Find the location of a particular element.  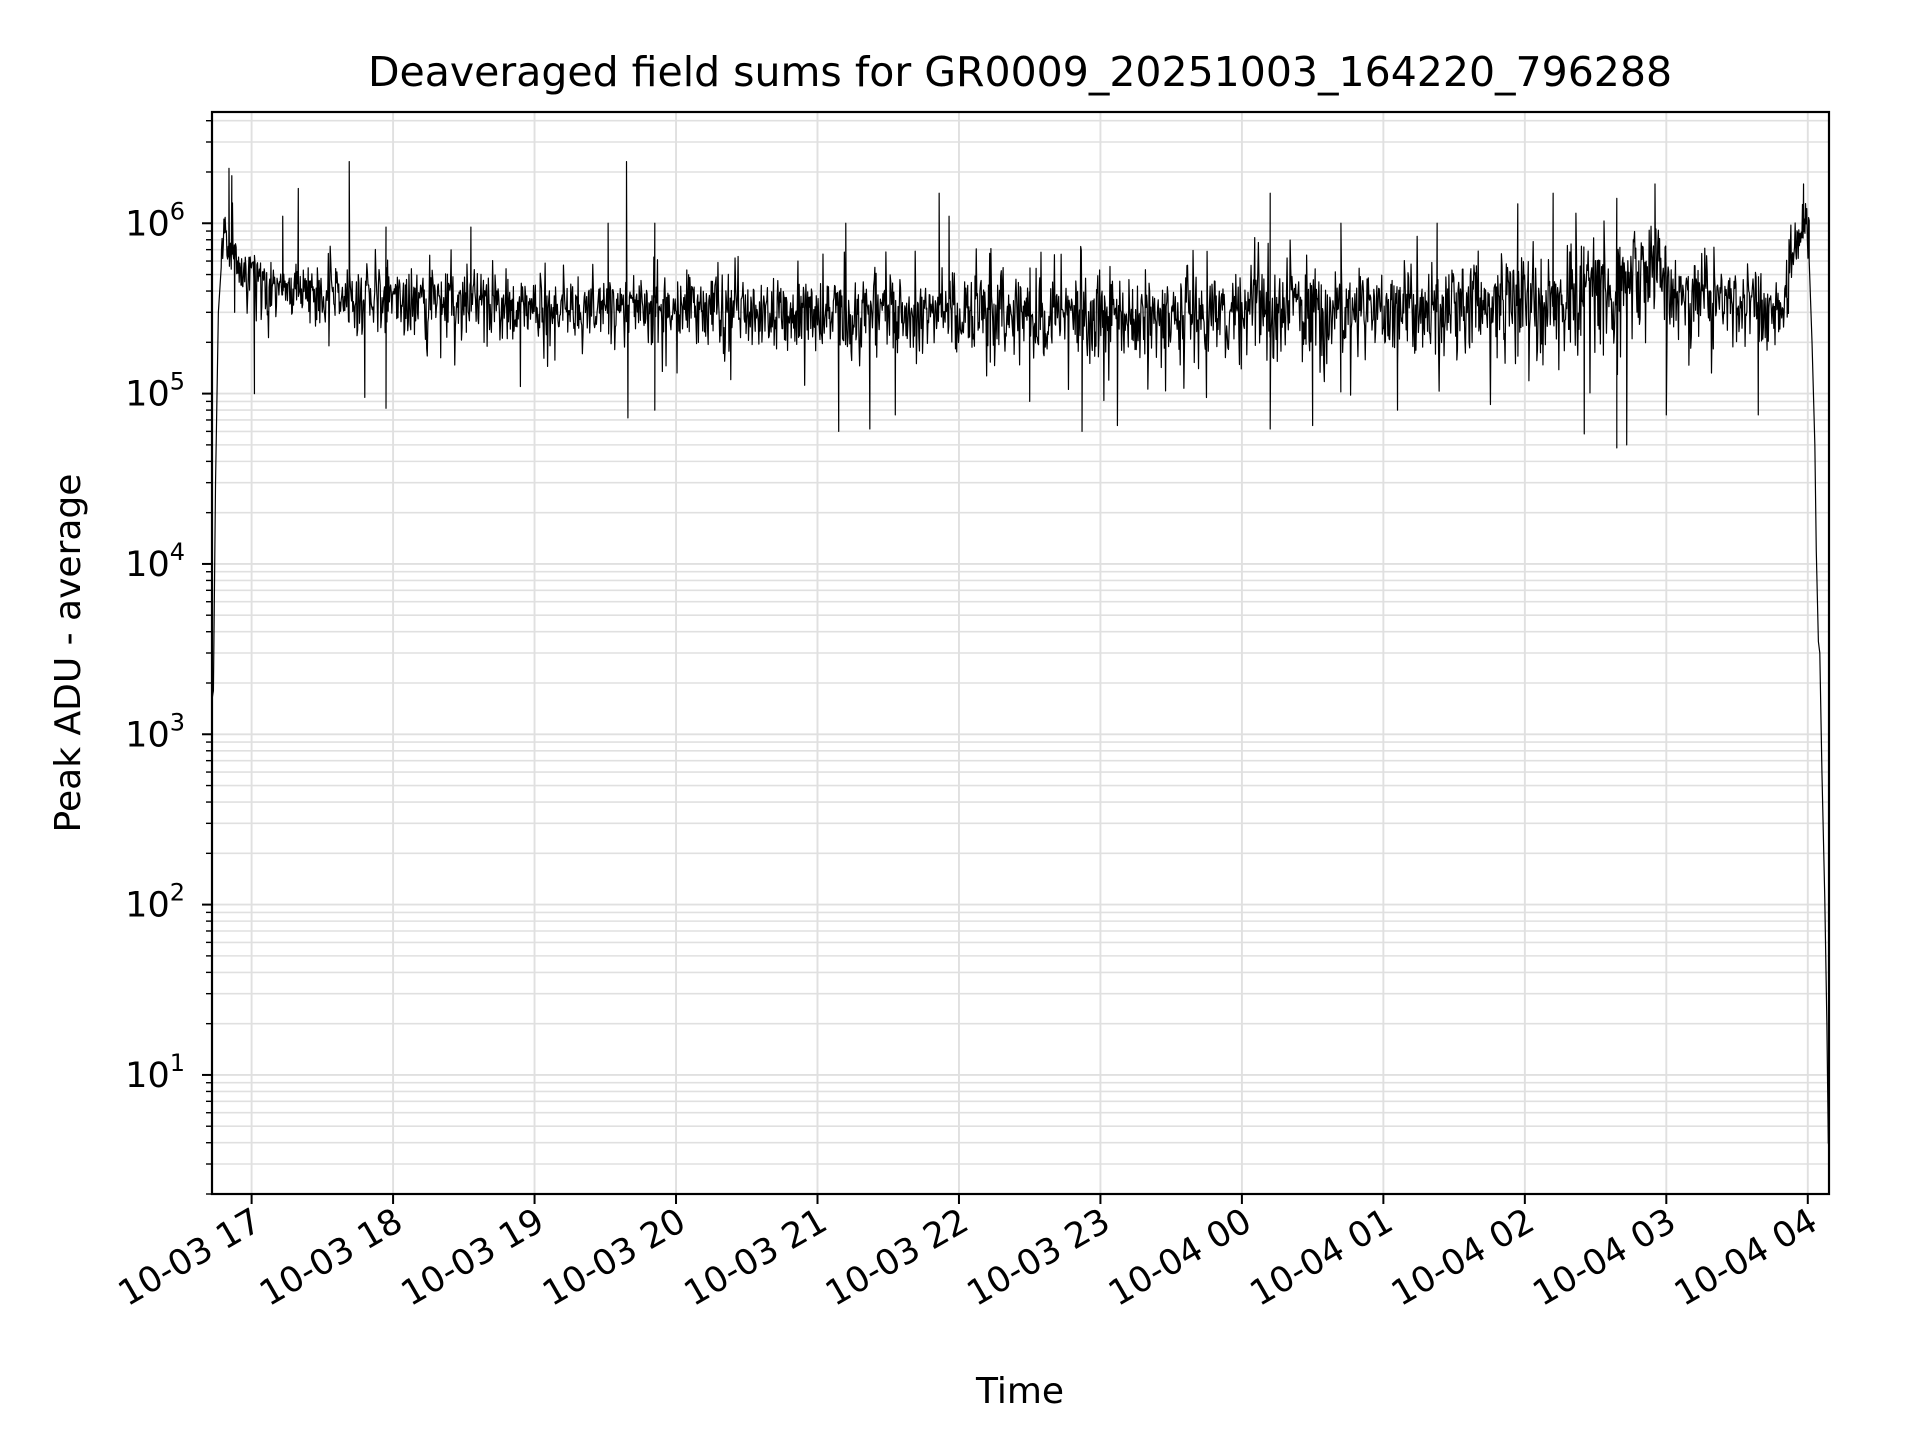

y-tick-exponent: 2 is located at coordinates (177, 893).